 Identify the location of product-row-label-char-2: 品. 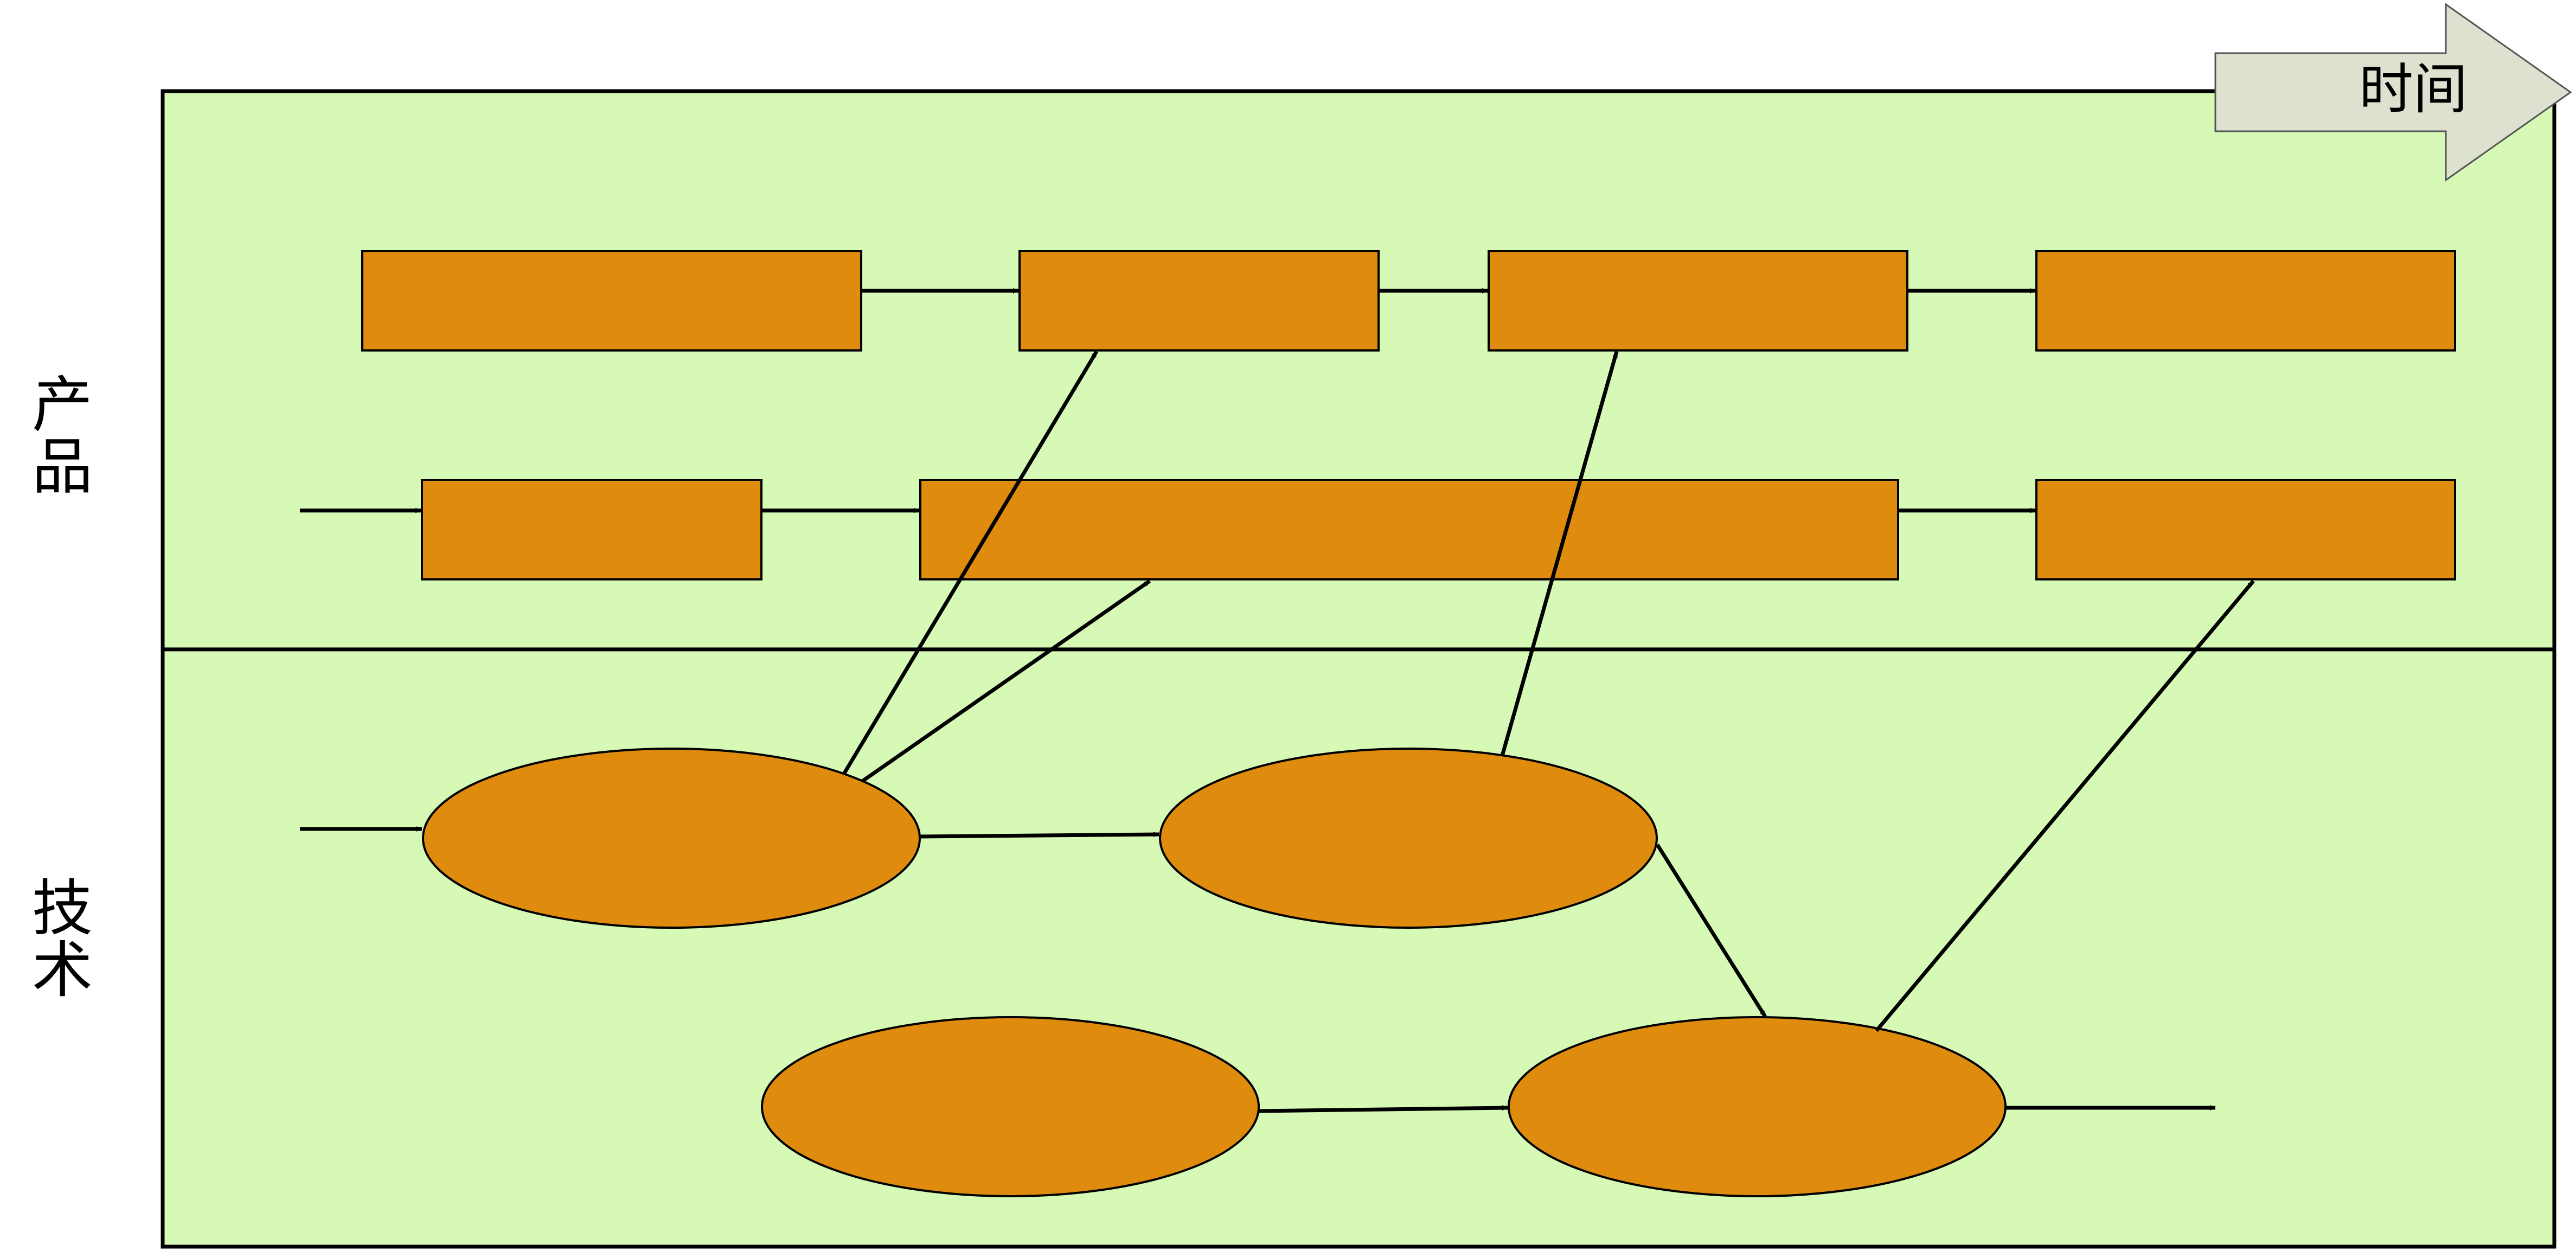
(62, 467).